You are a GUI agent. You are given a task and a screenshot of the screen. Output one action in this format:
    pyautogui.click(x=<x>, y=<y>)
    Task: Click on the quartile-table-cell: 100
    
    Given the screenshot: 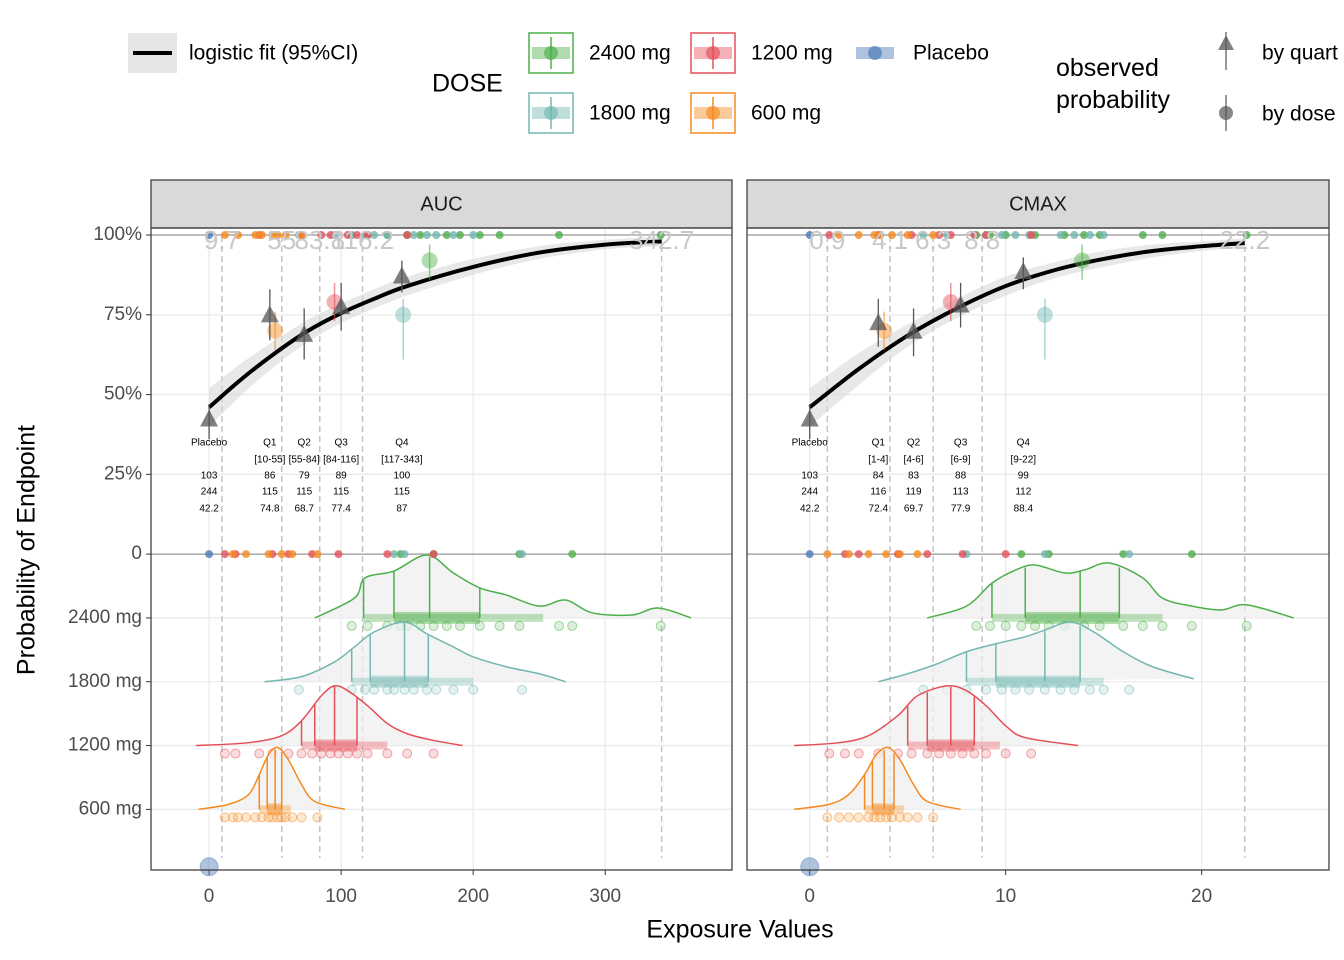 What is the action you would take?
    pyautogui.click(x=402, y=476)
    